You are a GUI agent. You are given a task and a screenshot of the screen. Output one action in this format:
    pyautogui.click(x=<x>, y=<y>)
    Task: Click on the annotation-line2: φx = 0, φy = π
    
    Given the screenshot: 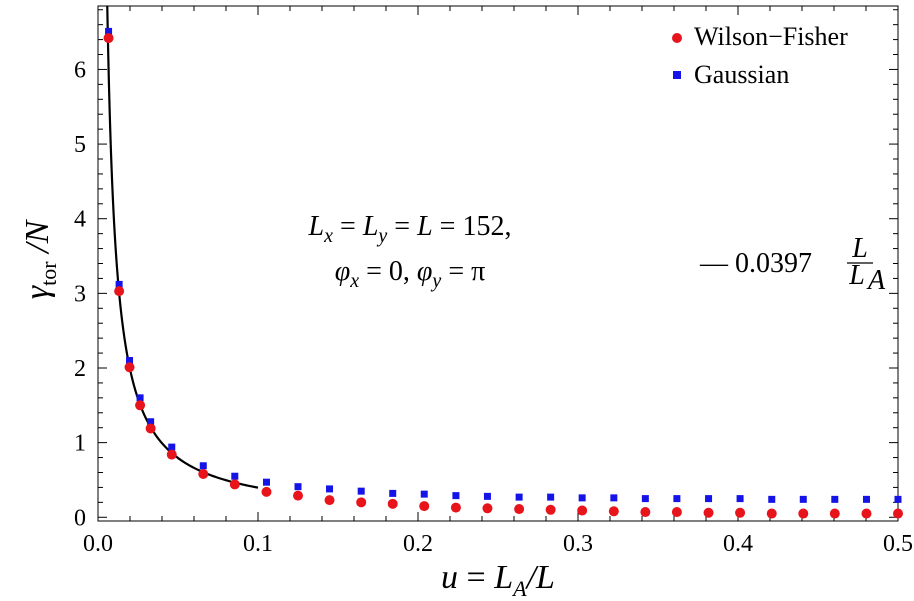 What is the action you would take?
    pyautogui.click(x=410, y=274)
    